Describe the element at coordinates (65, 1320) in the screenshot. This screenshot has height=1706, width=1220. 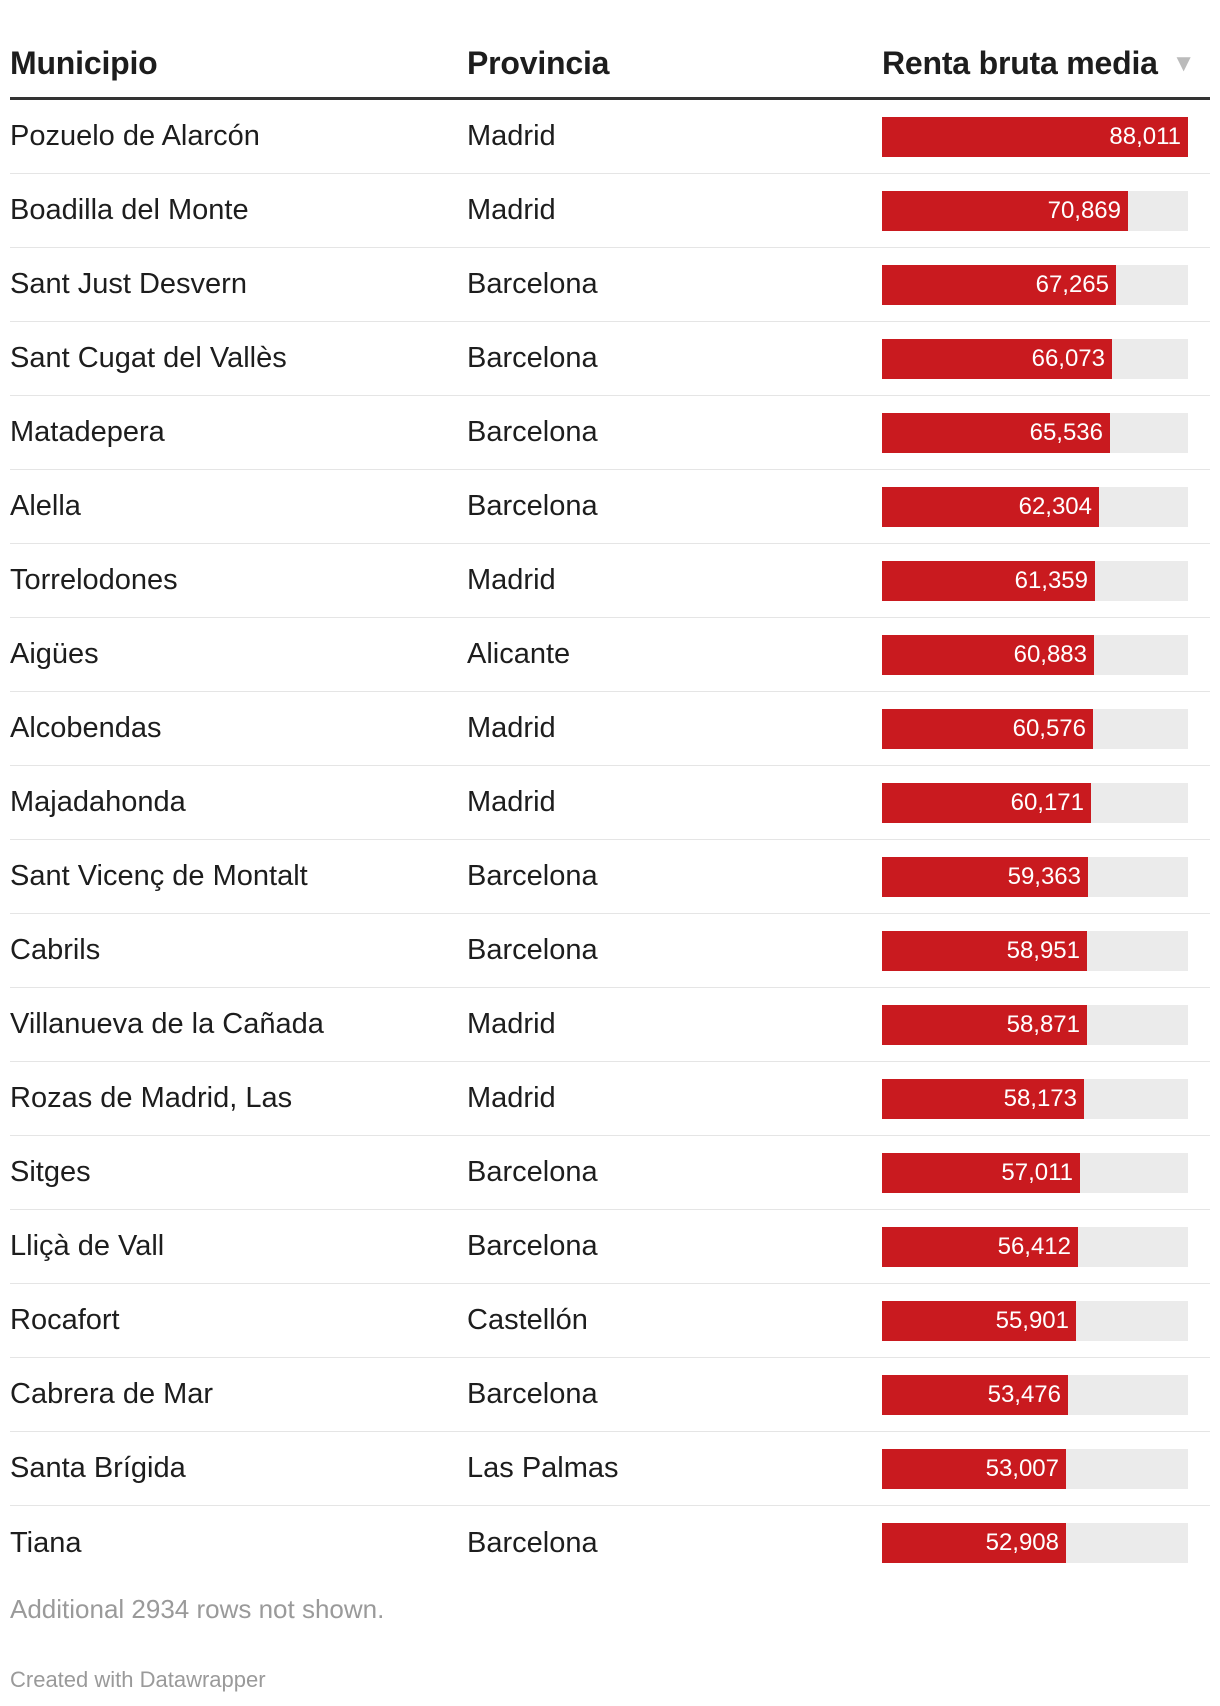
I see `cell-municipio: Rocafort` at that location.